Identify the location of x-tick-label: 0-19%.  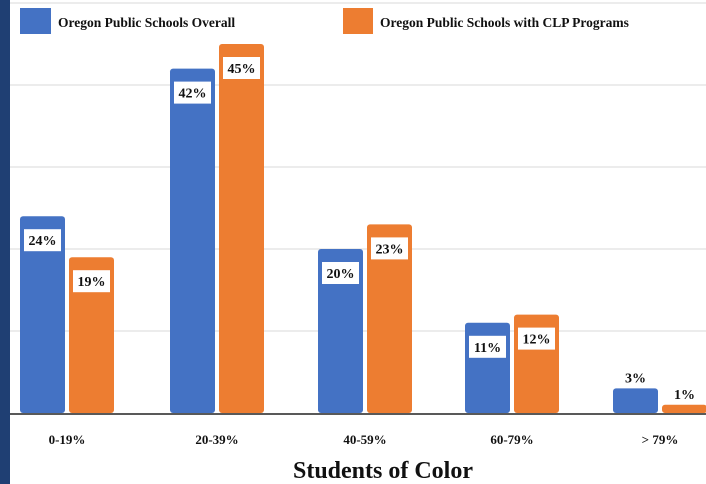
(67, 439).